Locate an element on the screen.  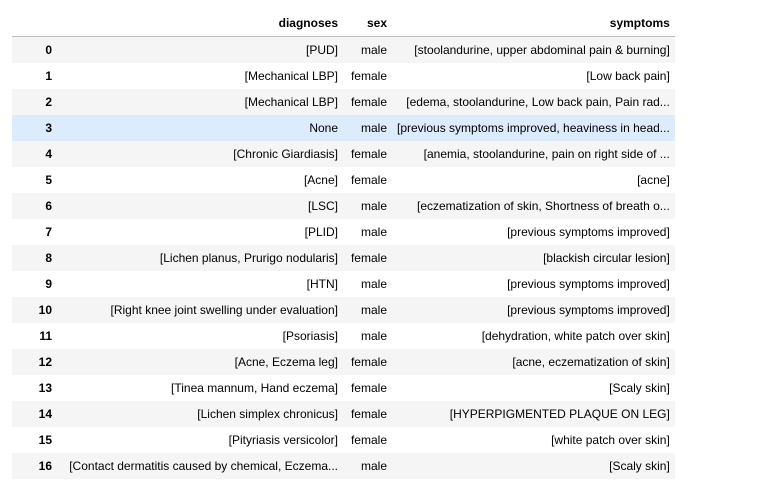
row-index: 11 is located at coordinates (45, 336).